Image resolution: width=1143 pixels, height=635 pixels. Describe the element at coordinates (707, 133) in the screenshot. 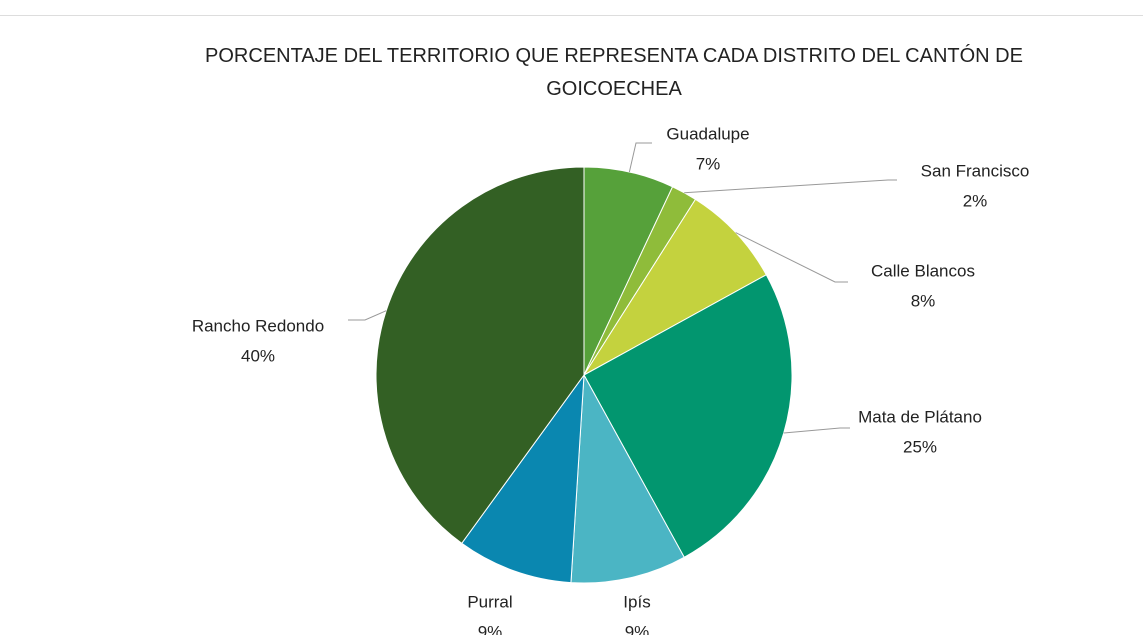

I see `category-label: Guadalupe` at that location.